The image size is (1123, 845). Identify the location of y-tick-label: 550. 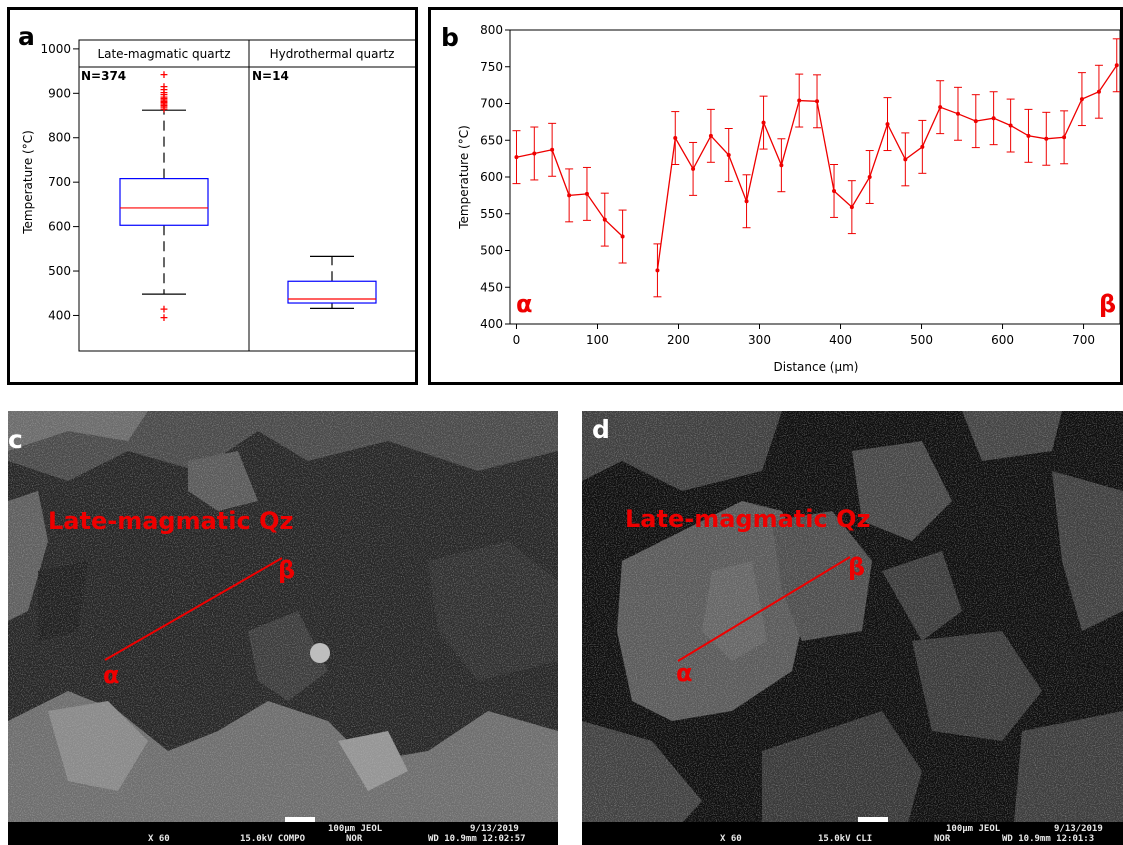
(491, 214).